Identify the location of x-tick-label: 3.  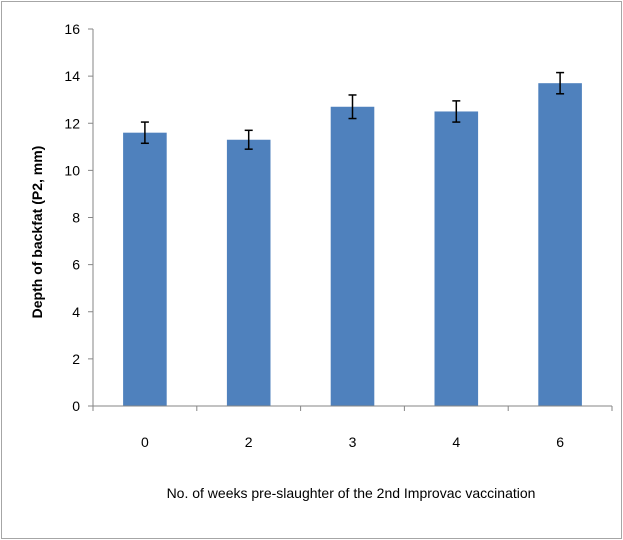
(353, 442).